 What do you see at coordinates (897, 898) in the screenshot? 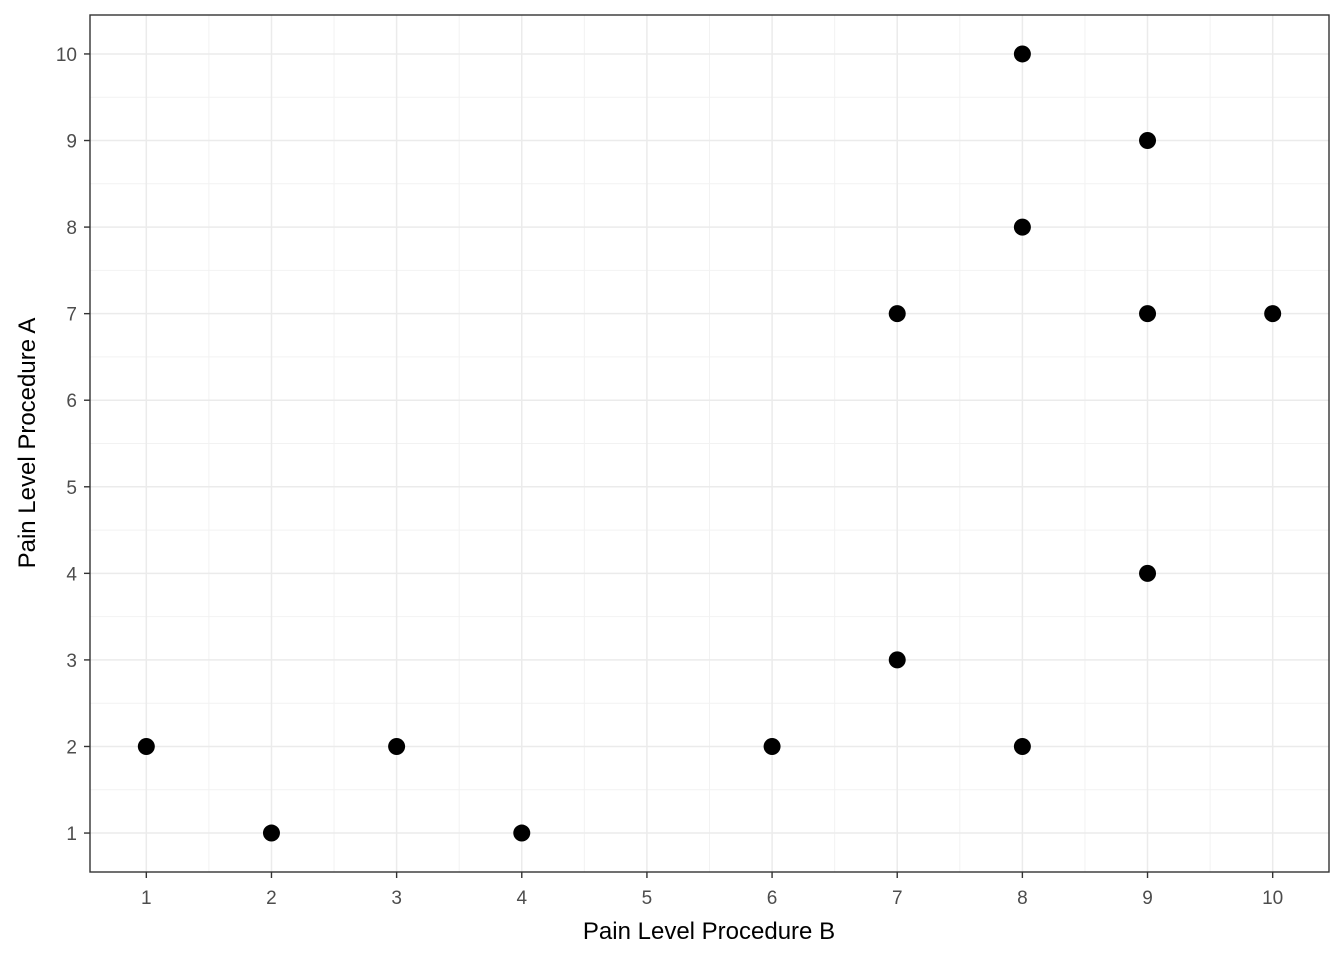
I see `x-tick-label: 7` at bounding box center [897, 898].